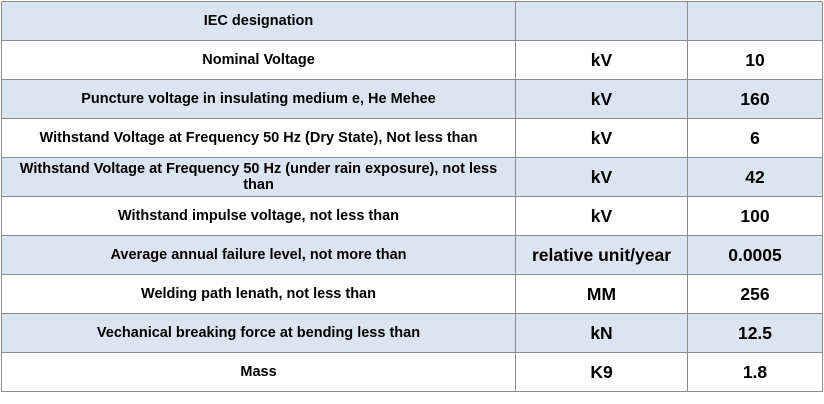 The width and height of the screenshot is (824, 404). Describe the element at coordinates (258, 294) in the screenshot. I see `parameter-cell: Welding path lenath, not less than` at that location.